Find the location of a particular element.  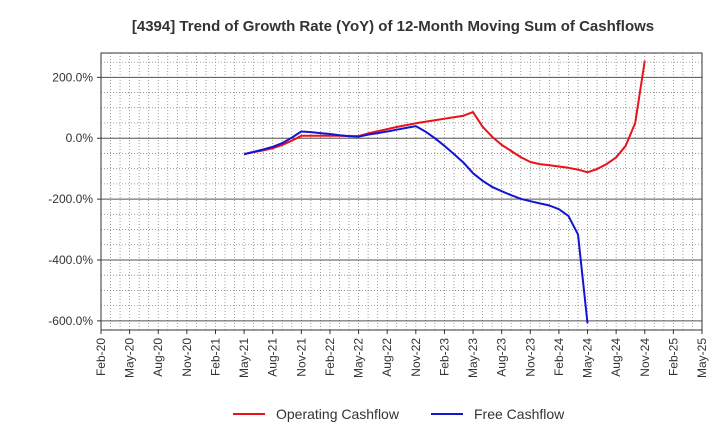

x-tick-label: Feb-22 is located at coordinates (330, 357).